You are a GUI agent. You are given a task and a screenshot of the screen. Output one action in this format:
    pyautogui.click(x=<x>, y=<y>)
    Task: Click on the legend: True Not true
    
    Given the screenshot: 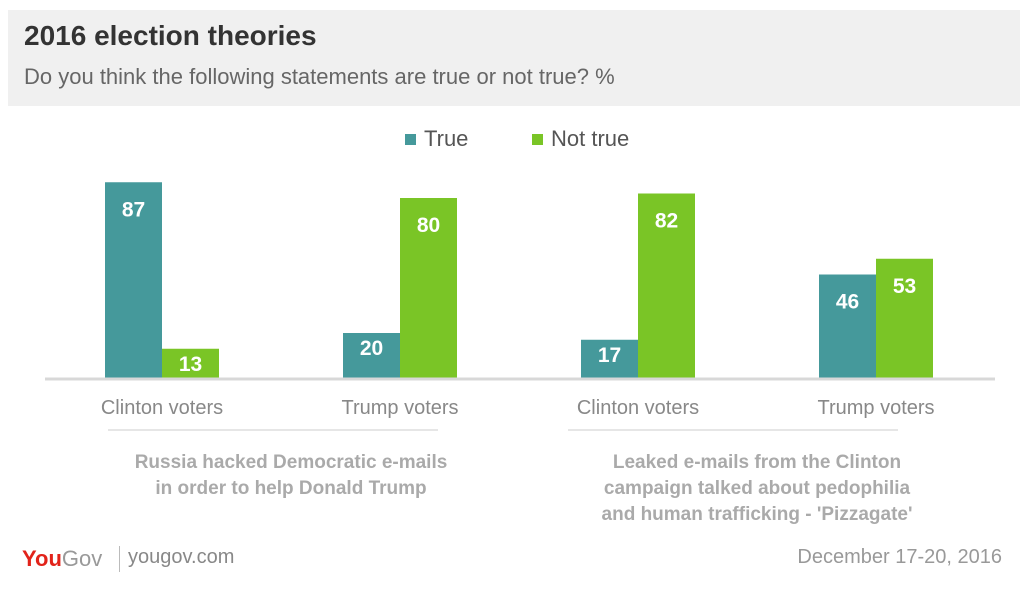 What is the action you would take?
    pyautogui.click(x=515, y=141)
    